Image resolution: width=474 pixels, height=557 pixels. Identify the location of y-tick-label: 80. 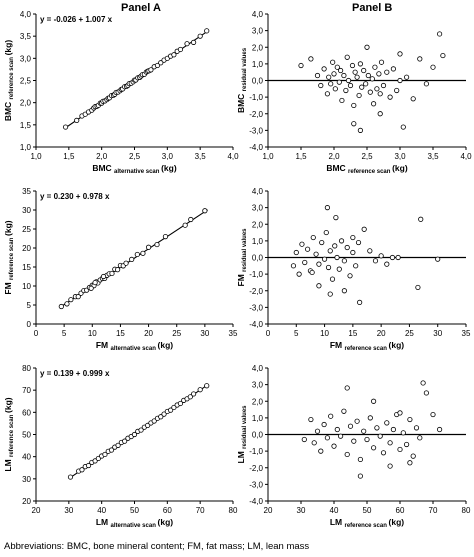
(26, 368).